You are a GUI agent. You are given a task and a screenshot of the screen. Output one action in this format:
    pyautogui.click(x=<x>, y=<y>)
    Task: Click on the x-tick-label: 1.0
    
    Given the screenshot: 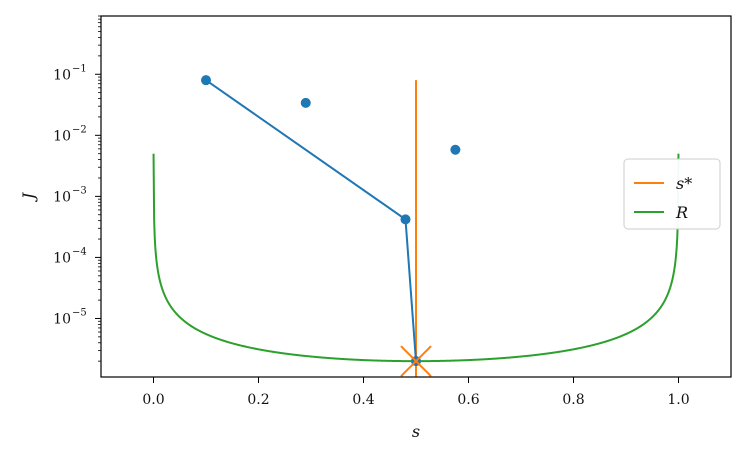 What is the action you would take?
    pyautogui.click(x=678, y=400)
    